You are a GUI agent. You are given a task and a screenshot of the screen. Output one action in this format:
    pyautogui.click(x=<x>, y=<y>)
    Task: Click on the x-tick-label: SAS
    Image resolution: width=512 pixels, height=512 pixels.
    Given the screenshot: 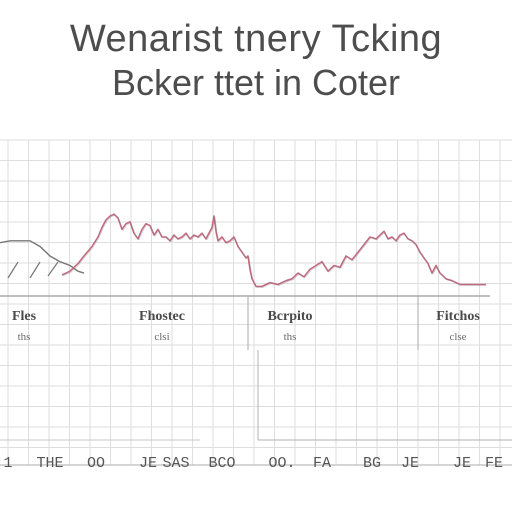 What is the action you would take?
    pyautogui.click(x=175, y=463)
    